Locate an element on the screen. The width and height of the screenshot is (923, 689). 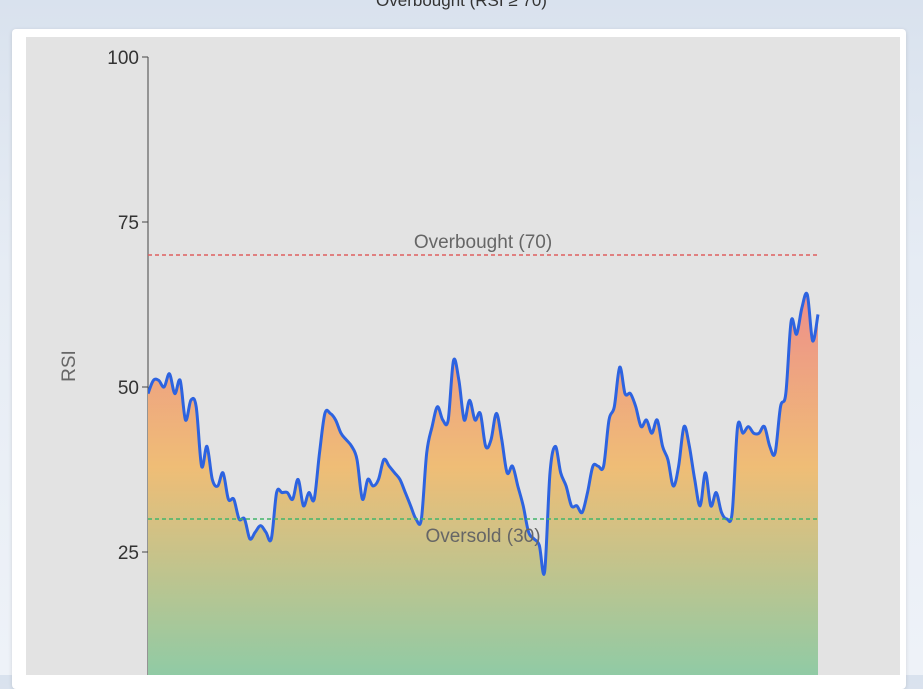
y-tick-label: 100 is located at coordinates (123, 58).